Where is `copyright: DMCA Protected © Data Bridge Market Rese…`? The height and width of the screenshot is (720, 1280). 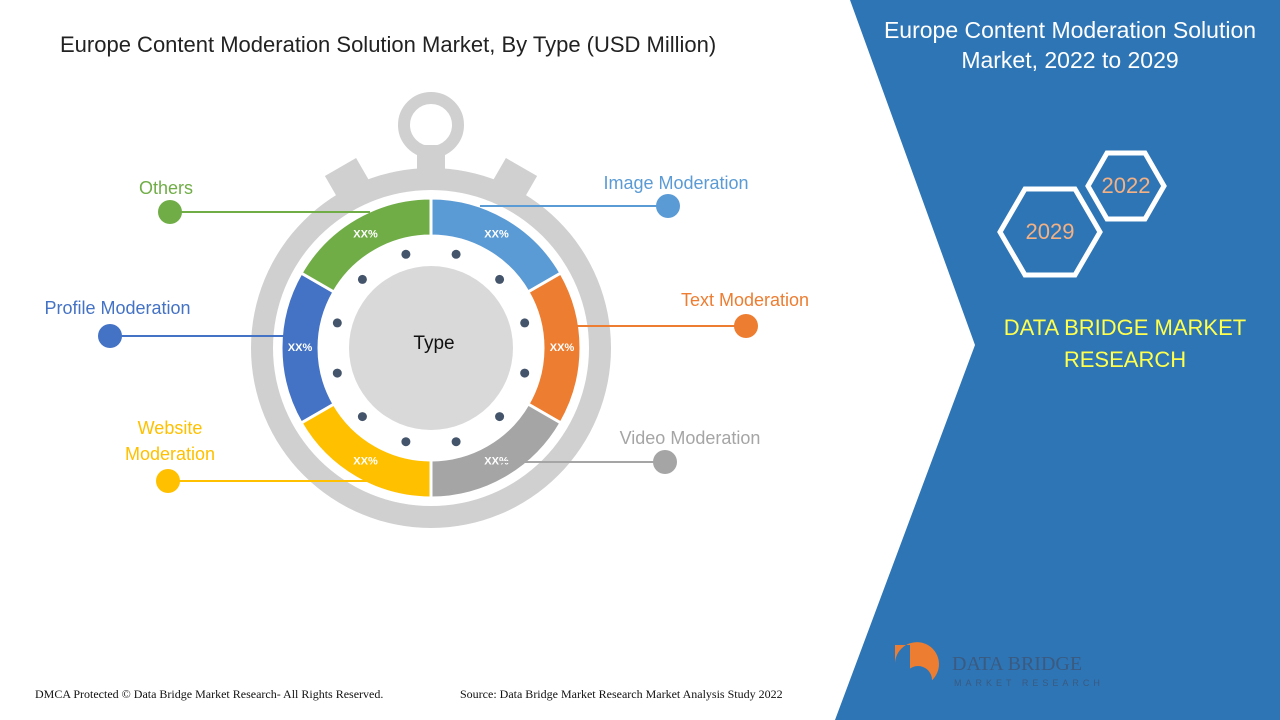 copyright: DMCA Protected © Data Bridge Market Rese… is located at coordinates (209, 694).